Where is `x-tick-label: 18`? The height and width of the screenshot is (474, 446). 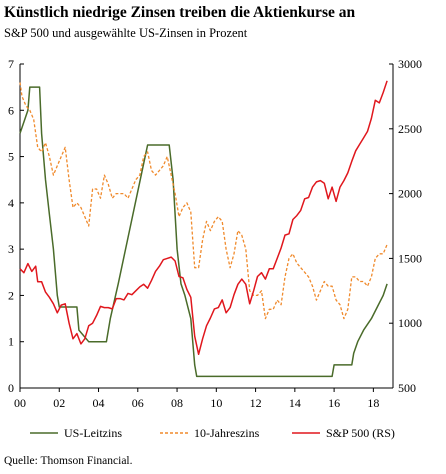 x-tick-label: 18 is located at coordinates (373, 403).